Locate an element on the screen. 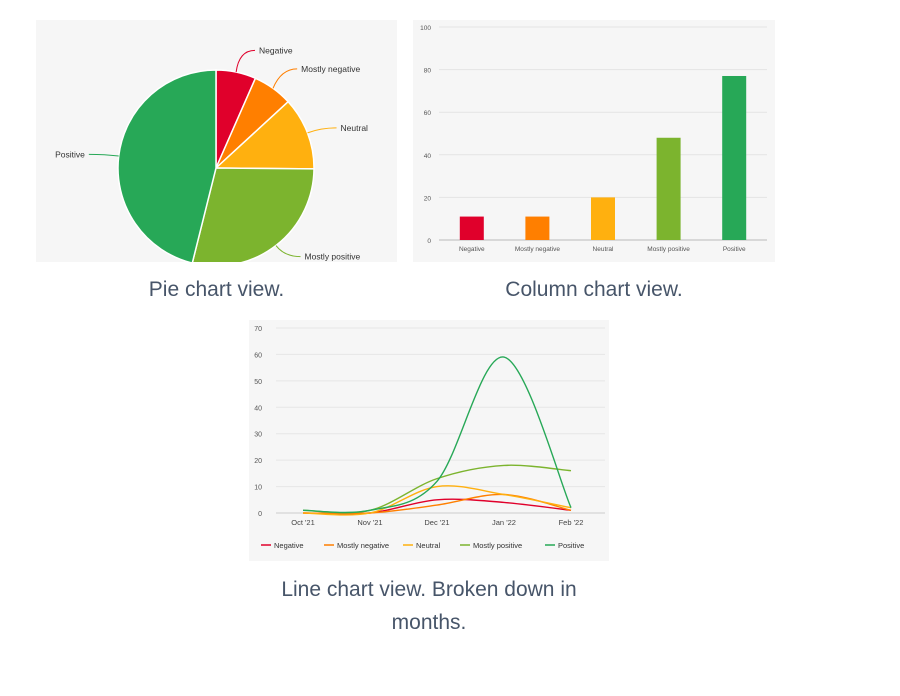 Image resolution: width=900 pixels, height=696 pixels. pie-label-mostly-negative: Mostly negative is located at coordinates (330, 69).